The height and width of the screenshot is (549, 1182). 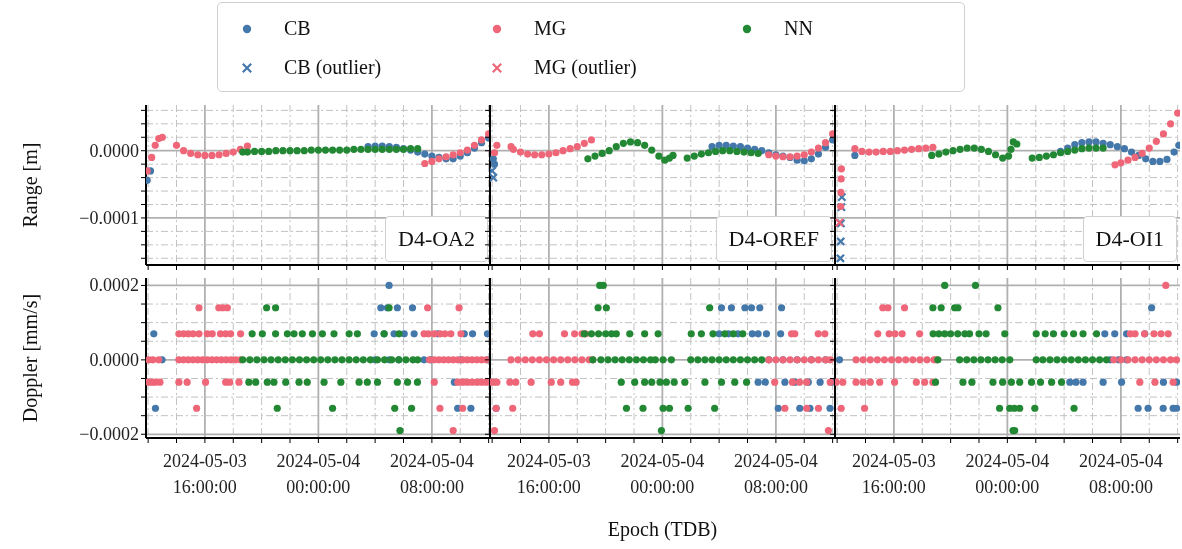 What do you see at coordinates (109, 434) in the screenshot?
I see `y-tick-label: −0.0002` at bounding box center [109, 434].